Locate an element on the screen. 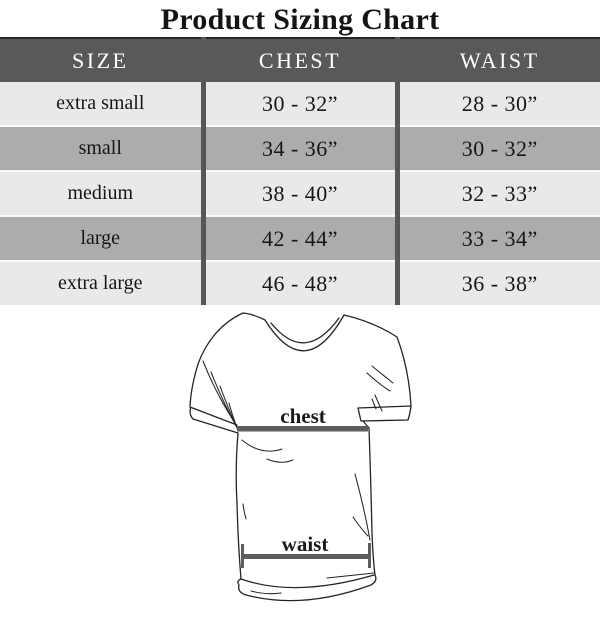  tshirt-hem is located at coordinates (307, 587).